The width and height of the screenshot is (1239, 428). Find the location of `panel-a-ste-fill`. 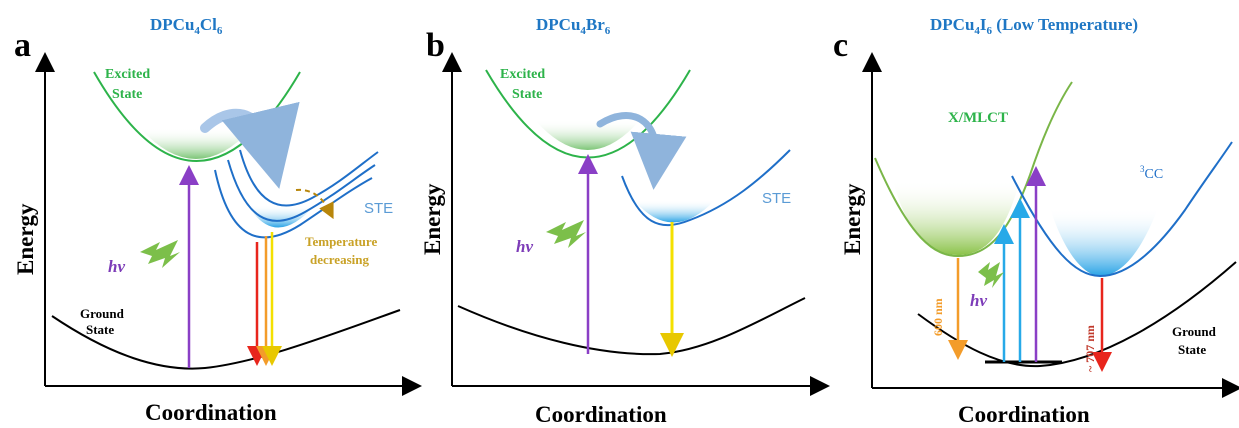

panel-a-ste-fill is located at coordinates (281, 216).